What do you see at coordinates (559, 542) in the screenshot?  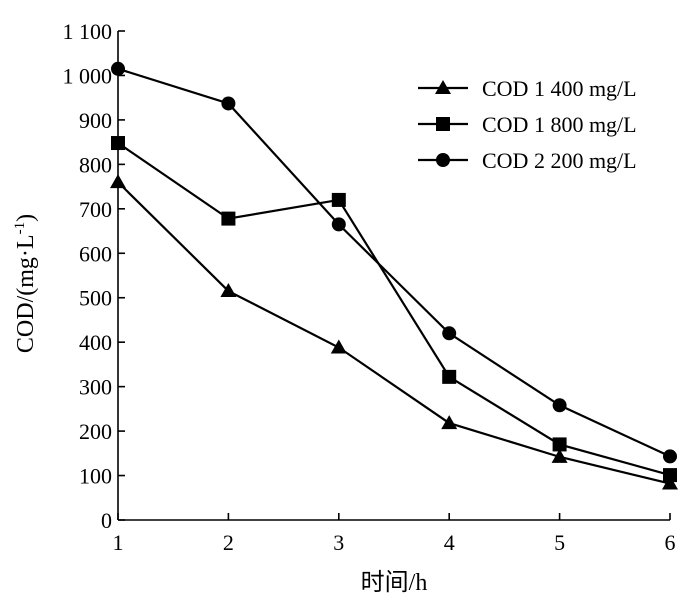 I see `x-tick-label: 5` at bounding box center [559, 542].